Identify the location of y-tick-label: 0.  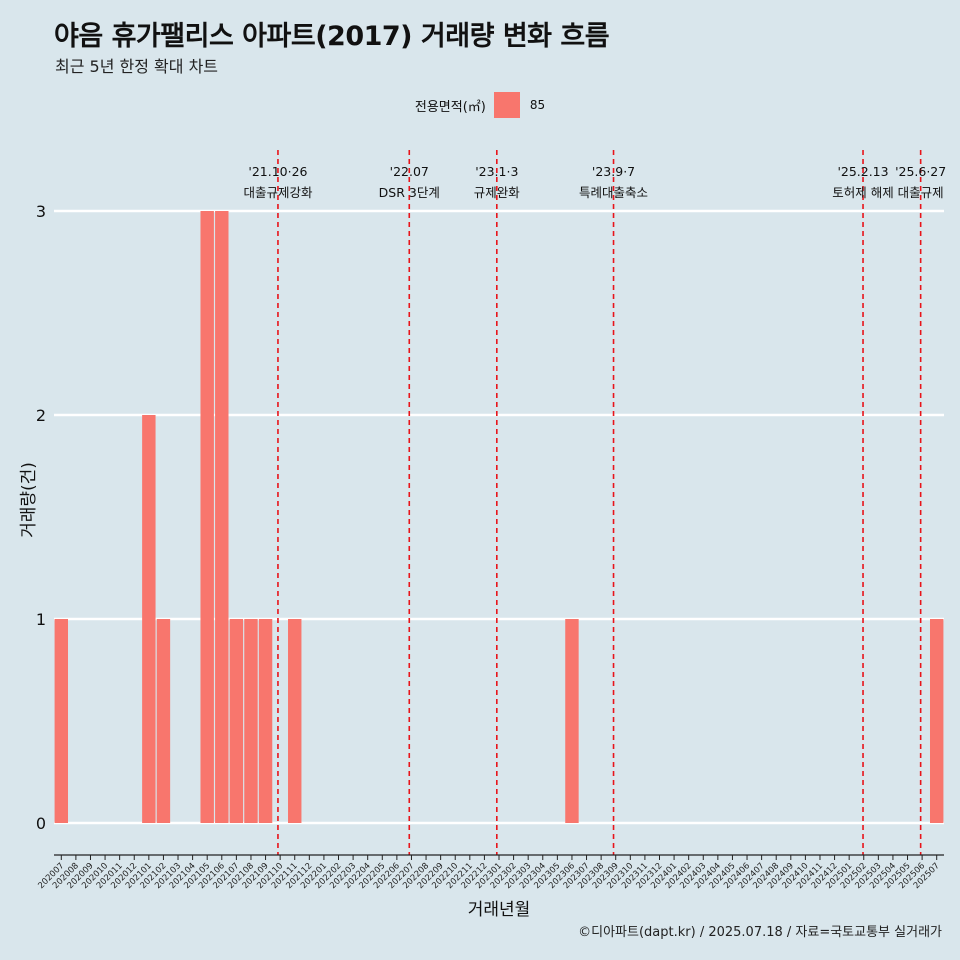
(41, 823).